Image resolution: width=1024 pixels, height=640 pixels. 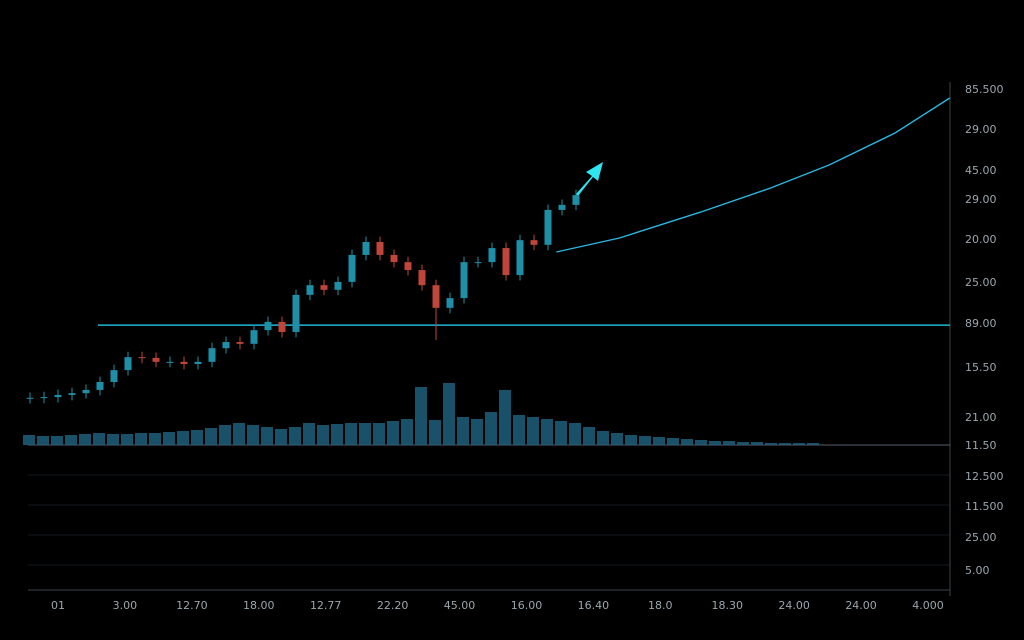 What do you see at coordinates (981, 170) in the screenshot?
I see `price-label: 45.00` at bounding box center [981, 170].